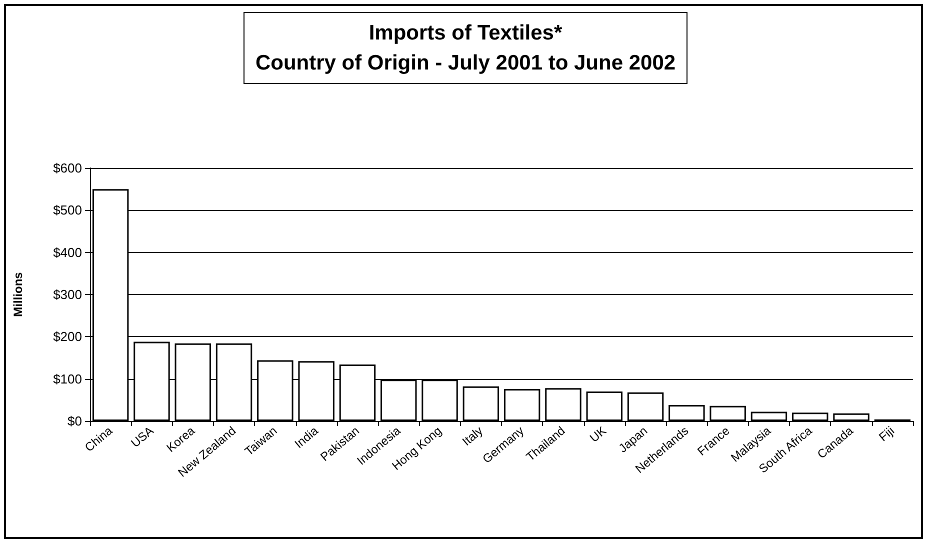  Describe the element at coordinates (67, 210) in the screenshot. I see `y-tick-label: $500` at that location.